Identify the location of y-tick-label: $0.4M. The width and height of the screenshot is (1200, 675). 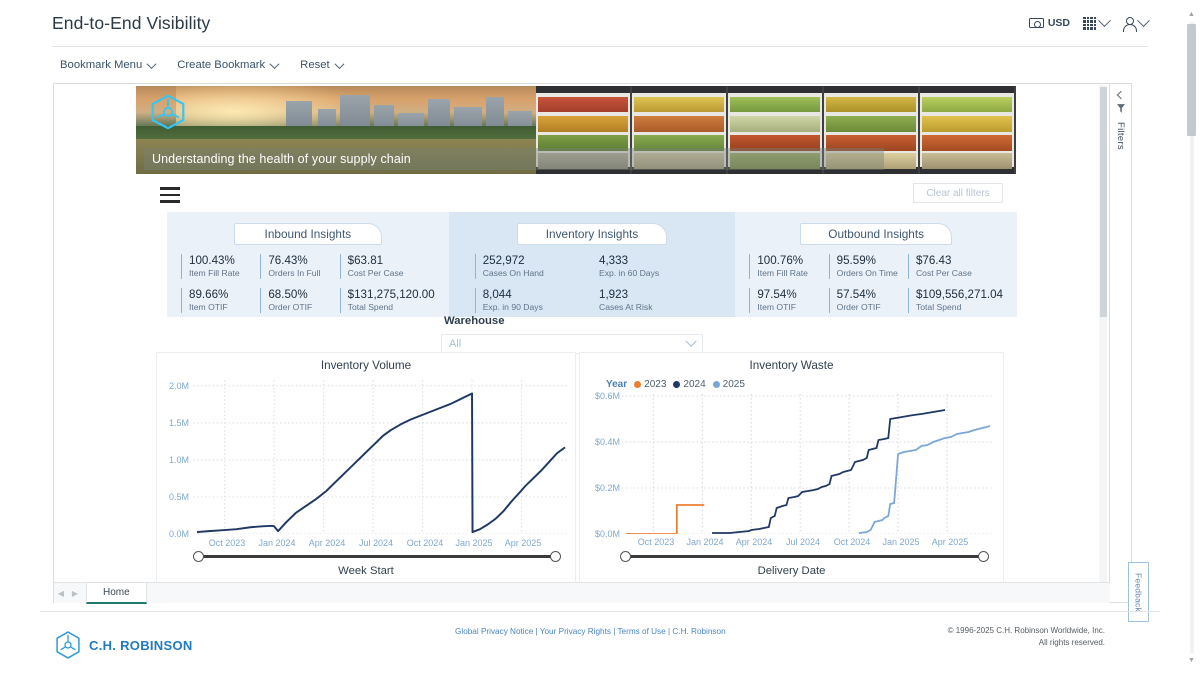
(607, 442).